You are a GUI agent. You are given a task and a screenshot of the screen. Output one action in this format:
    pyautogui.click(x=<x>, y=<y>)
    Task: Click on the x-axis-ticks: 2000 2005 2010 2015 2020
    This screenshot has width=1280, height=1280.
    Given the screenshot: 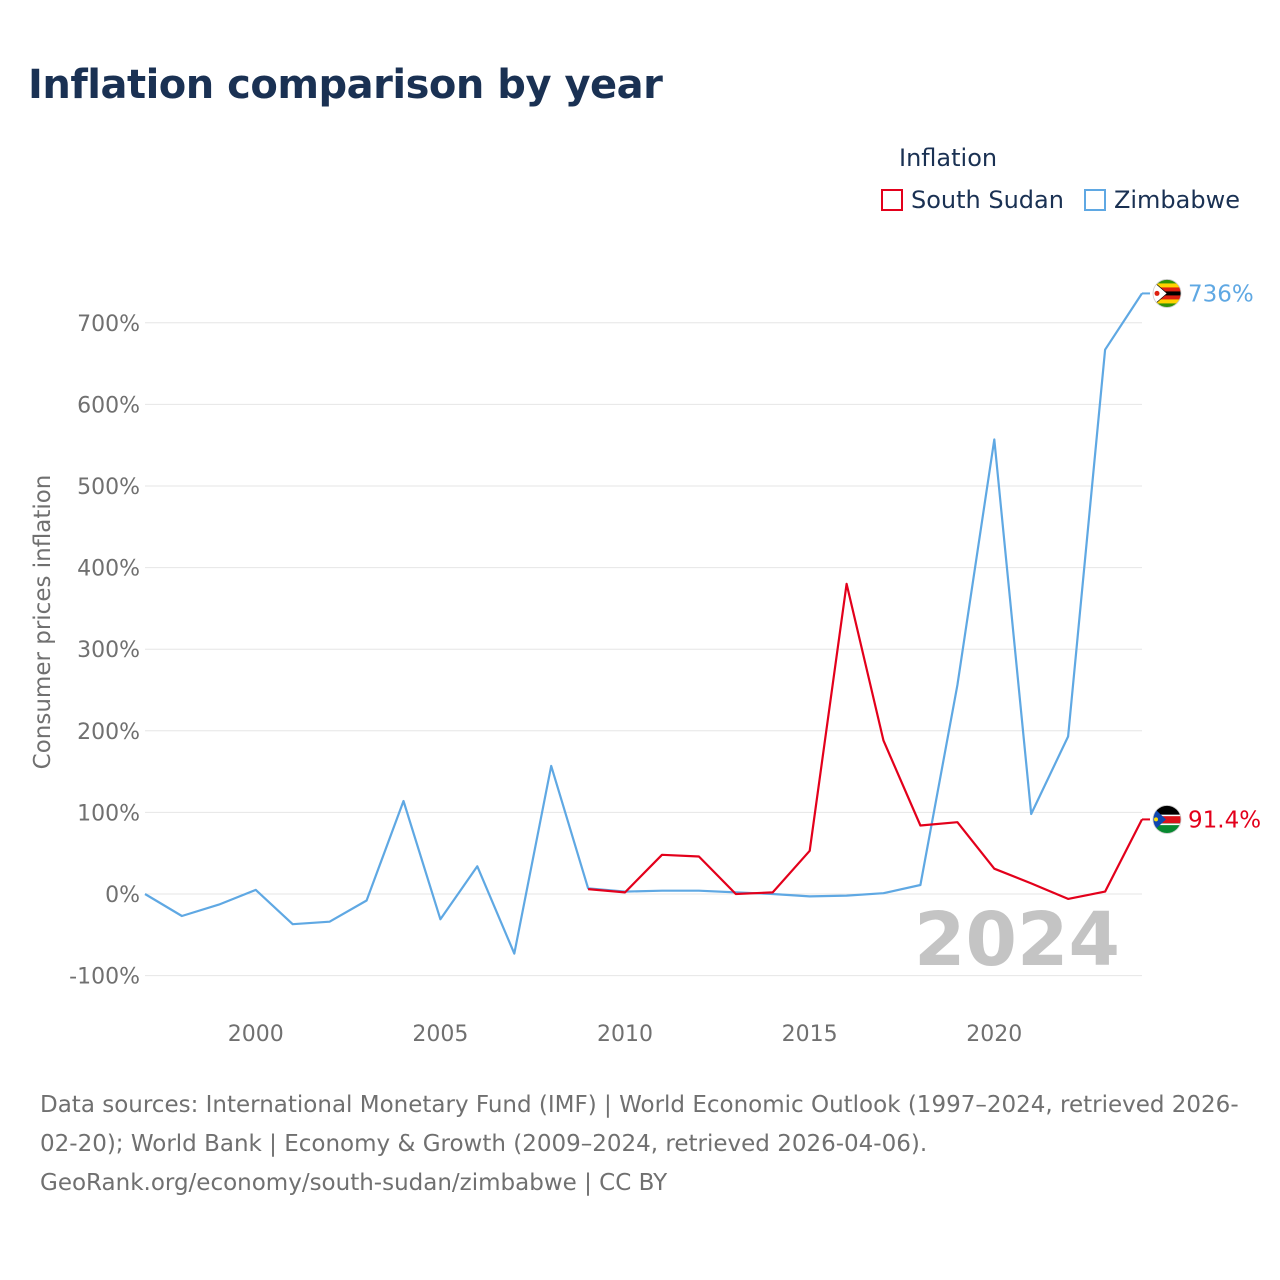 What is the action you would take?
    pyautogui.click(x=625, y=1034)
    